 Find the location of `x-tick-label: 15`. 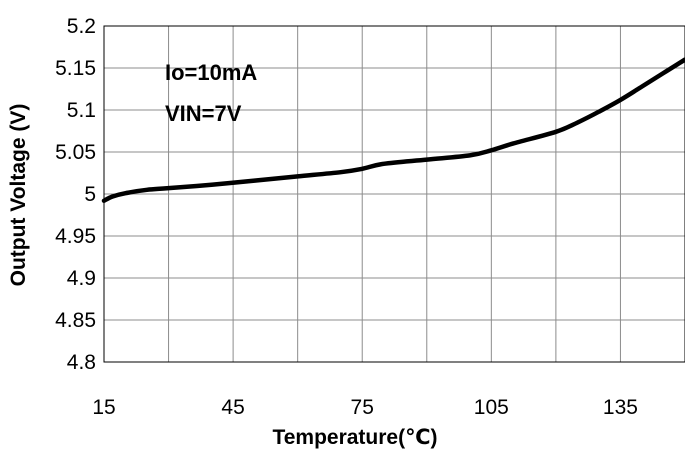

x-tick-label: 15 is located at coordinates (103, 407).